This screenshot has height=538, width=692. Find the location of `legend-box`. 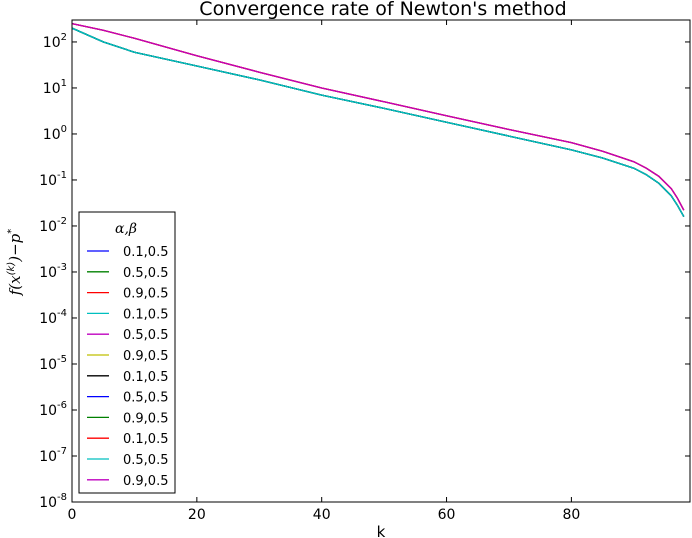

legend-box is located at coordinates (127, 352).